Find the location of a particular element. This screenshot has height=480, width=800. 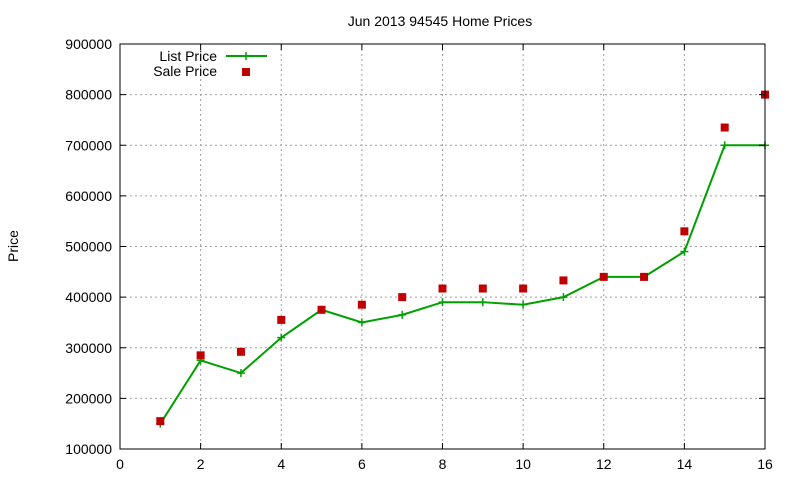

x-tick-label: 6 is located at coordinates (362, 464).